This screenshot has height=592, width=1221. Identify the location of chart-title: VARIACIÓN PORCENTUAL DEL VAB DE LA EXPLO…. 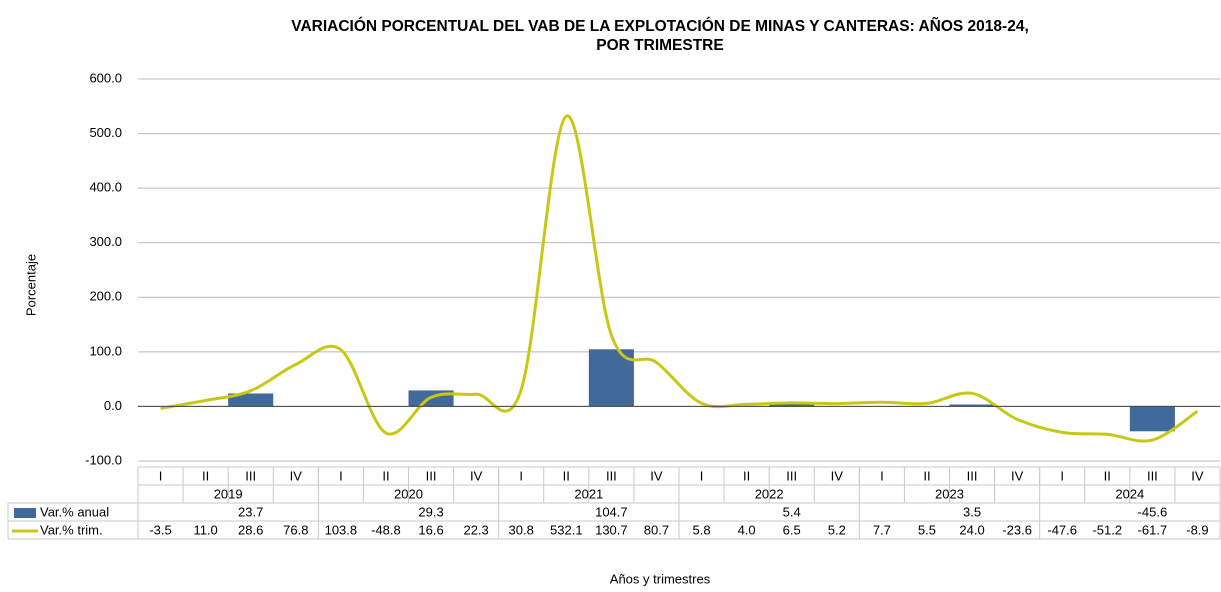
(660, 26).